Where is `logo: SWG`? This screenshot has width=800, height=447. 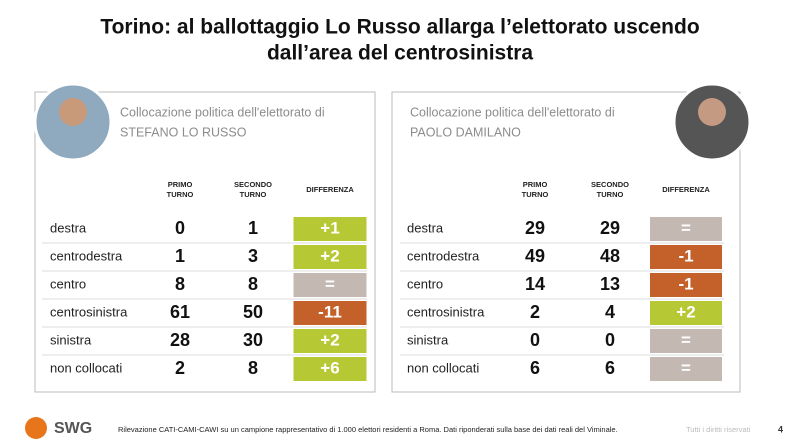
logo: SWG is located at coordinates (73, 428).